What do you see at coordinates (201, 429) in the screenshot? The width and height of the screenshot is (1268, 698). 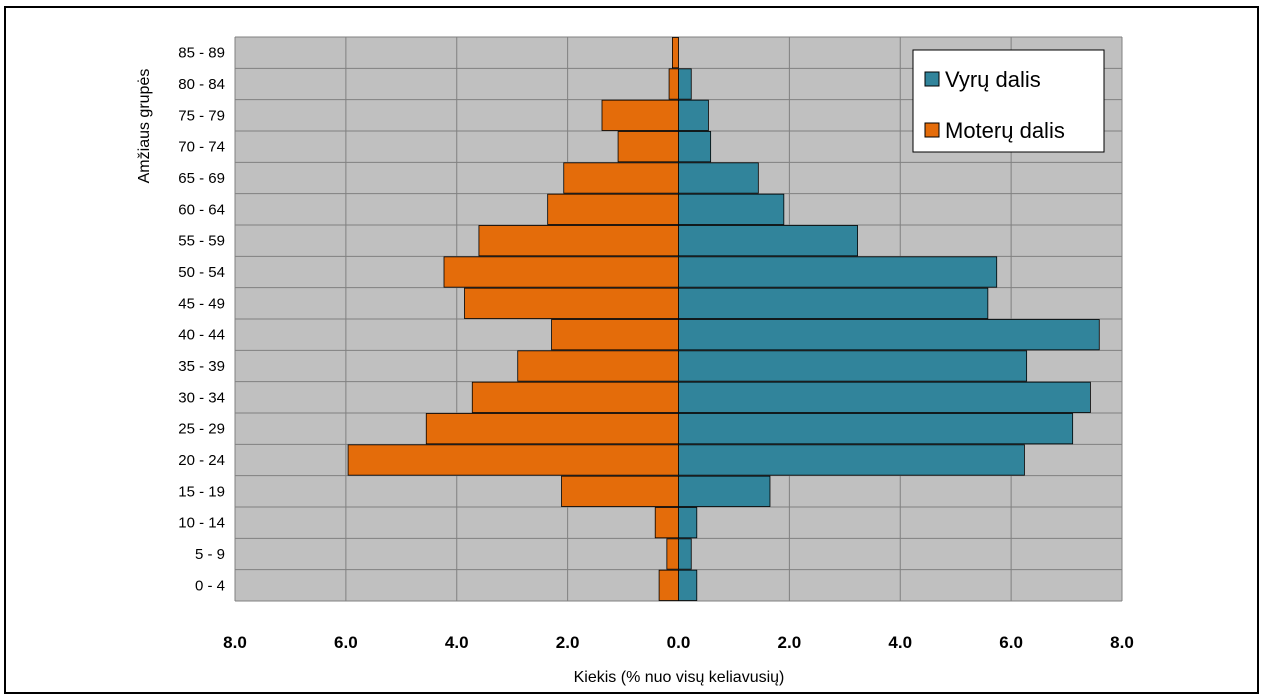 I see `y-tick-label: 25 - 29` at bounding box center [201, 429].